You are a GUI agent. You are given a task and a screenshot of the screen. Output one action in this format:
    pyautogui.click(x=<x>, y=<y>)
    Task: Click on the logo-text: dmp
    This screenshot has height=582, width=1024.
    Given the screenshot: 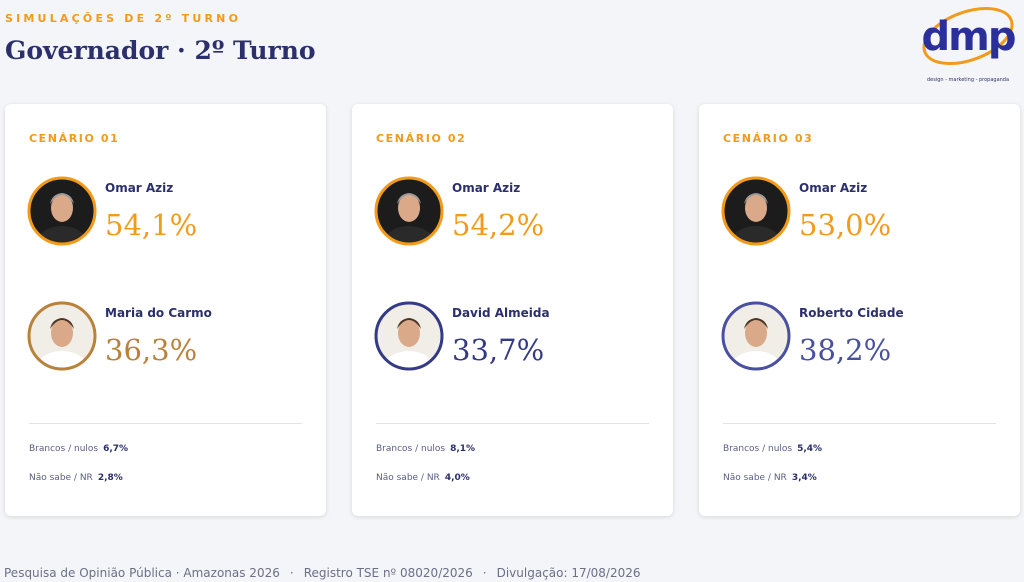 What is the action you would take?
    pyautogui.click(x=968, y=37)
    